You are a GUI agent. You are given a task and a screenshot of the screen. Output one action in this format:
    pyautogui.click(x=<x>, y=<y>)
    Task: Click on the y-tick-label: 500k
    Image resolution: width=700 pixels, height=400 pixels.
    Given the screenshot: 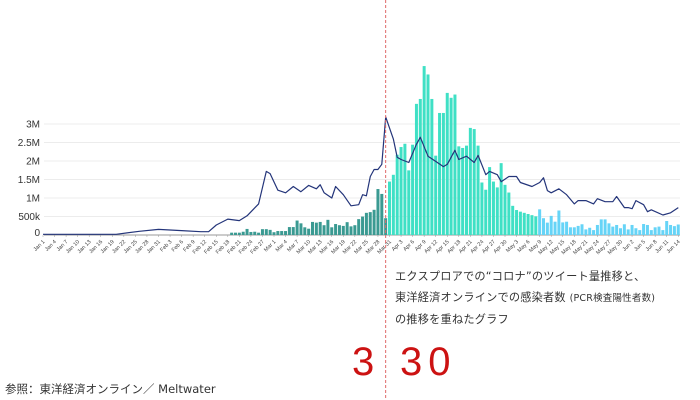 What is the action you would take?
    pyautogui.click(x=29, y=217)
    